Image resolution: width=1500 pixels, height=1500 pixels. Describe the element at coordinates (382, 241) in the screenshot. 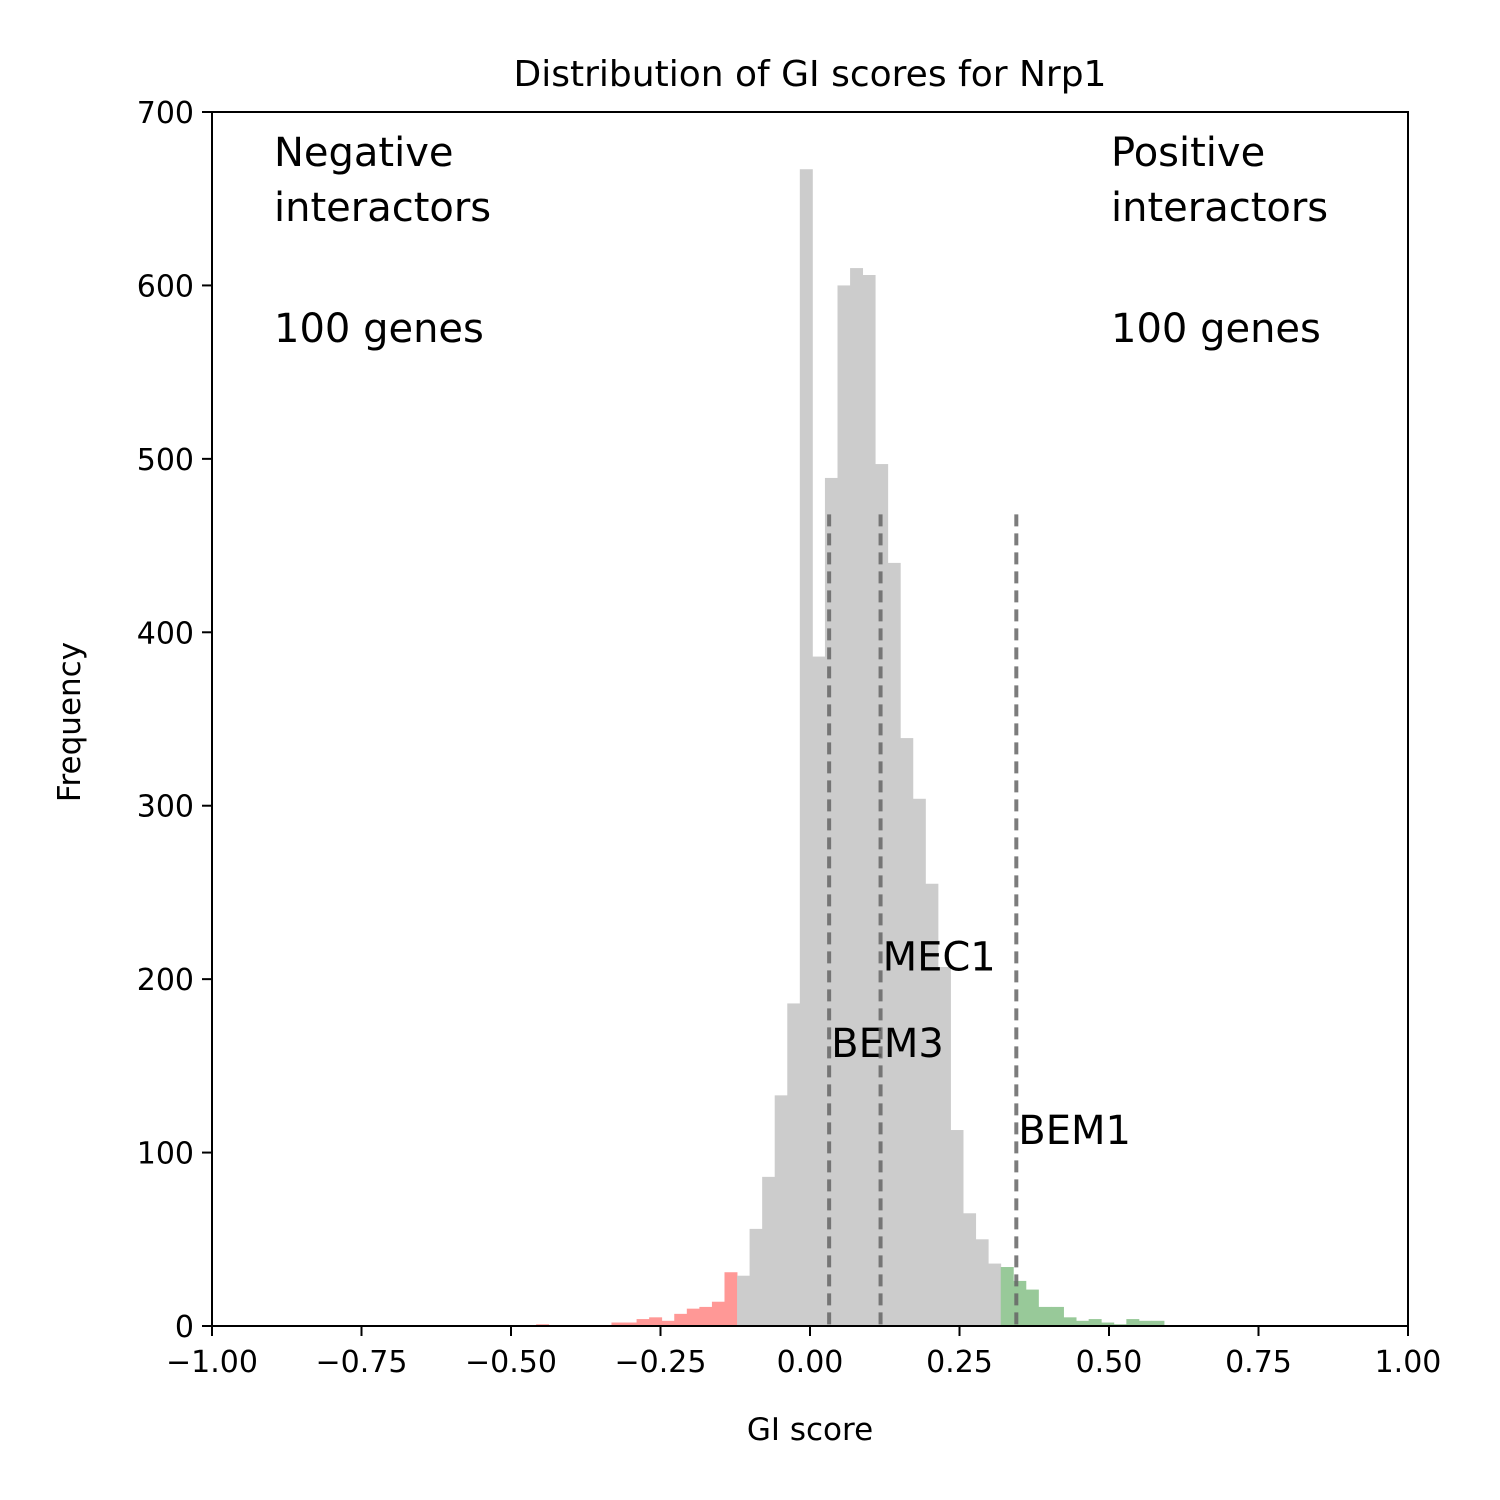

I see `negative-interactors-annotation: Negative interactors 100 genes` at that location.